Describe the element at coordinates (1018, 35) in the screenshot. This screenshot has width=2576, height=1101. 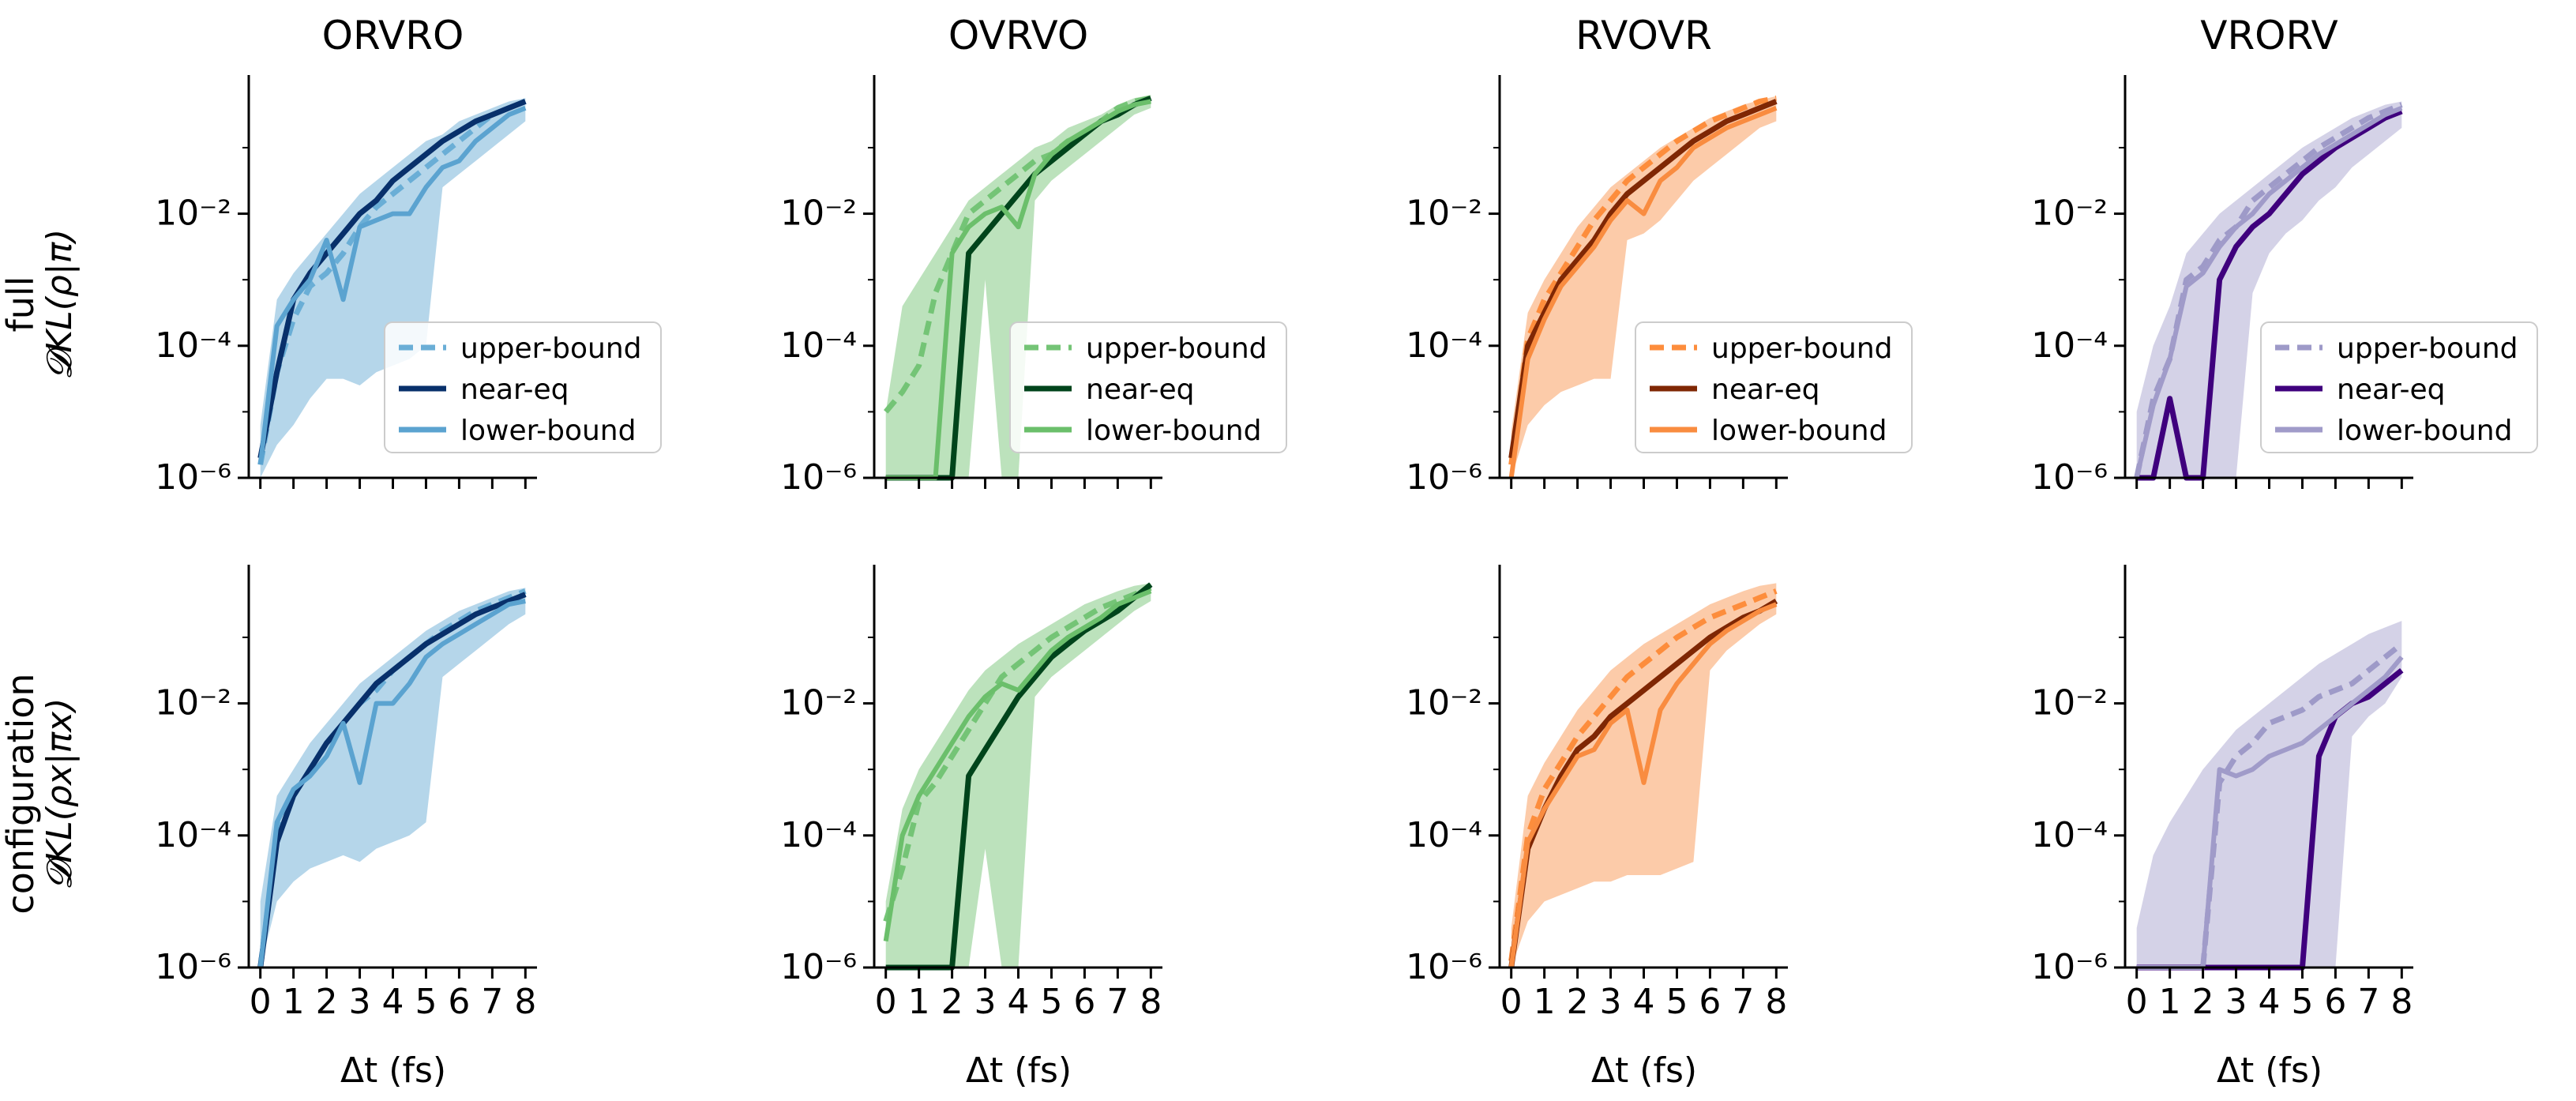
I see `panel-title: OVRVO` at that location.